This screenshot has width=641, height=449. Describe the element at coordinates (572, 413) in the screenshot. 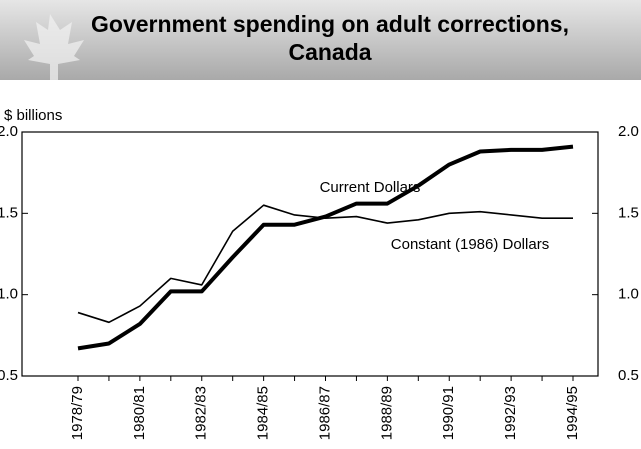

I see `x-tick-label: 1994/95` at that location.